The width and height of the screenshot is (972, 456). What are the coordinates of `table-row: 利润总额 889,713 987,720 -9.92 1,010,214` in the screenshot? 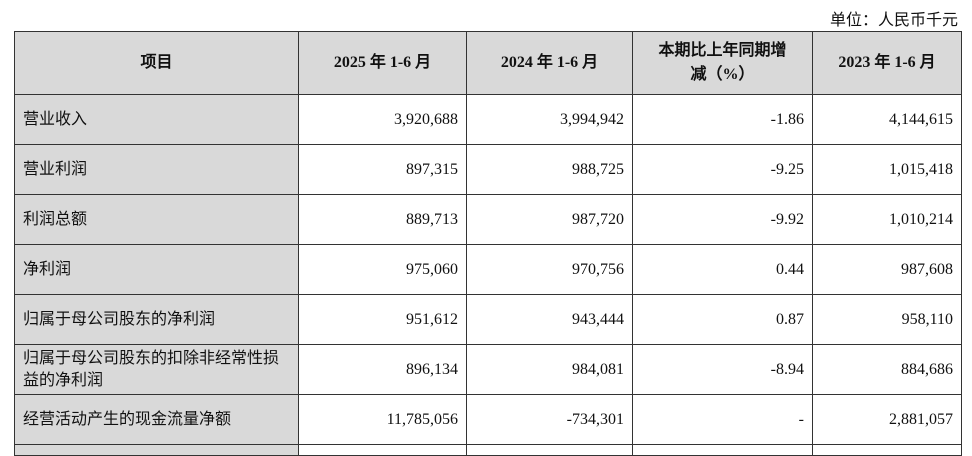 It's located at (488, 219).